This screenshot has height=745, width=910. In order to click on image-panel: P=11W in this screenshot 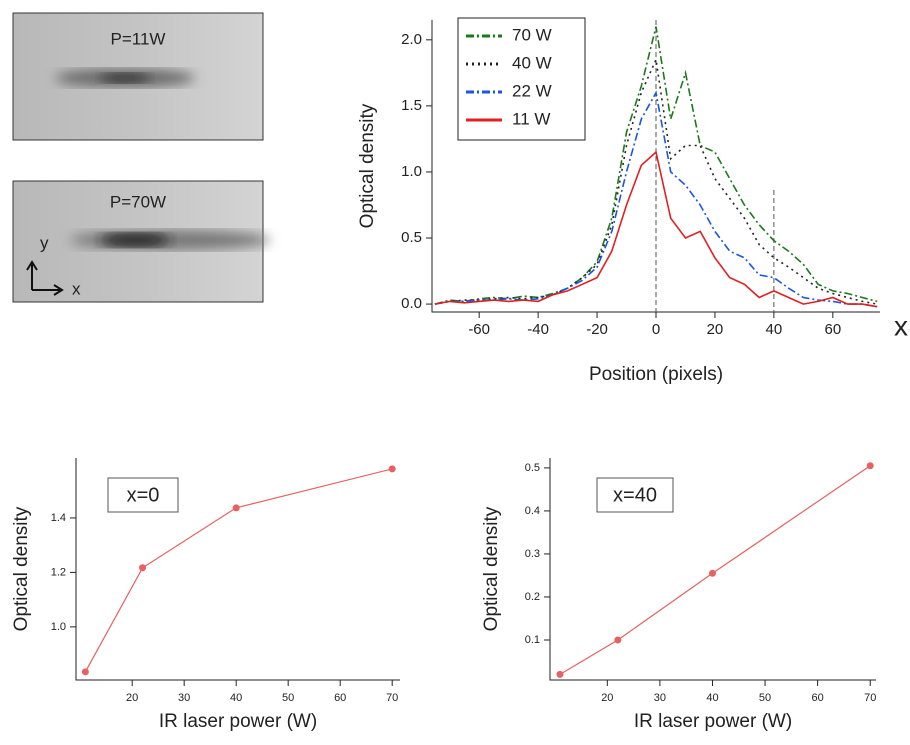, I will do `click(138, 76)`.